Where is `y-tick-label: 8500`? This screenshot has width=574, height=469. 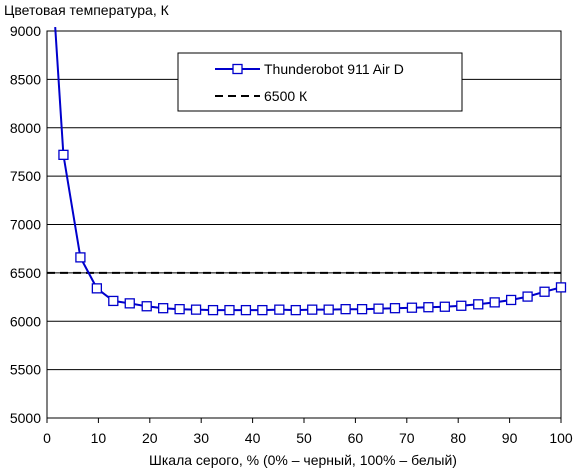
y-tick-label: 8500 is located at coordinates (25, 79).